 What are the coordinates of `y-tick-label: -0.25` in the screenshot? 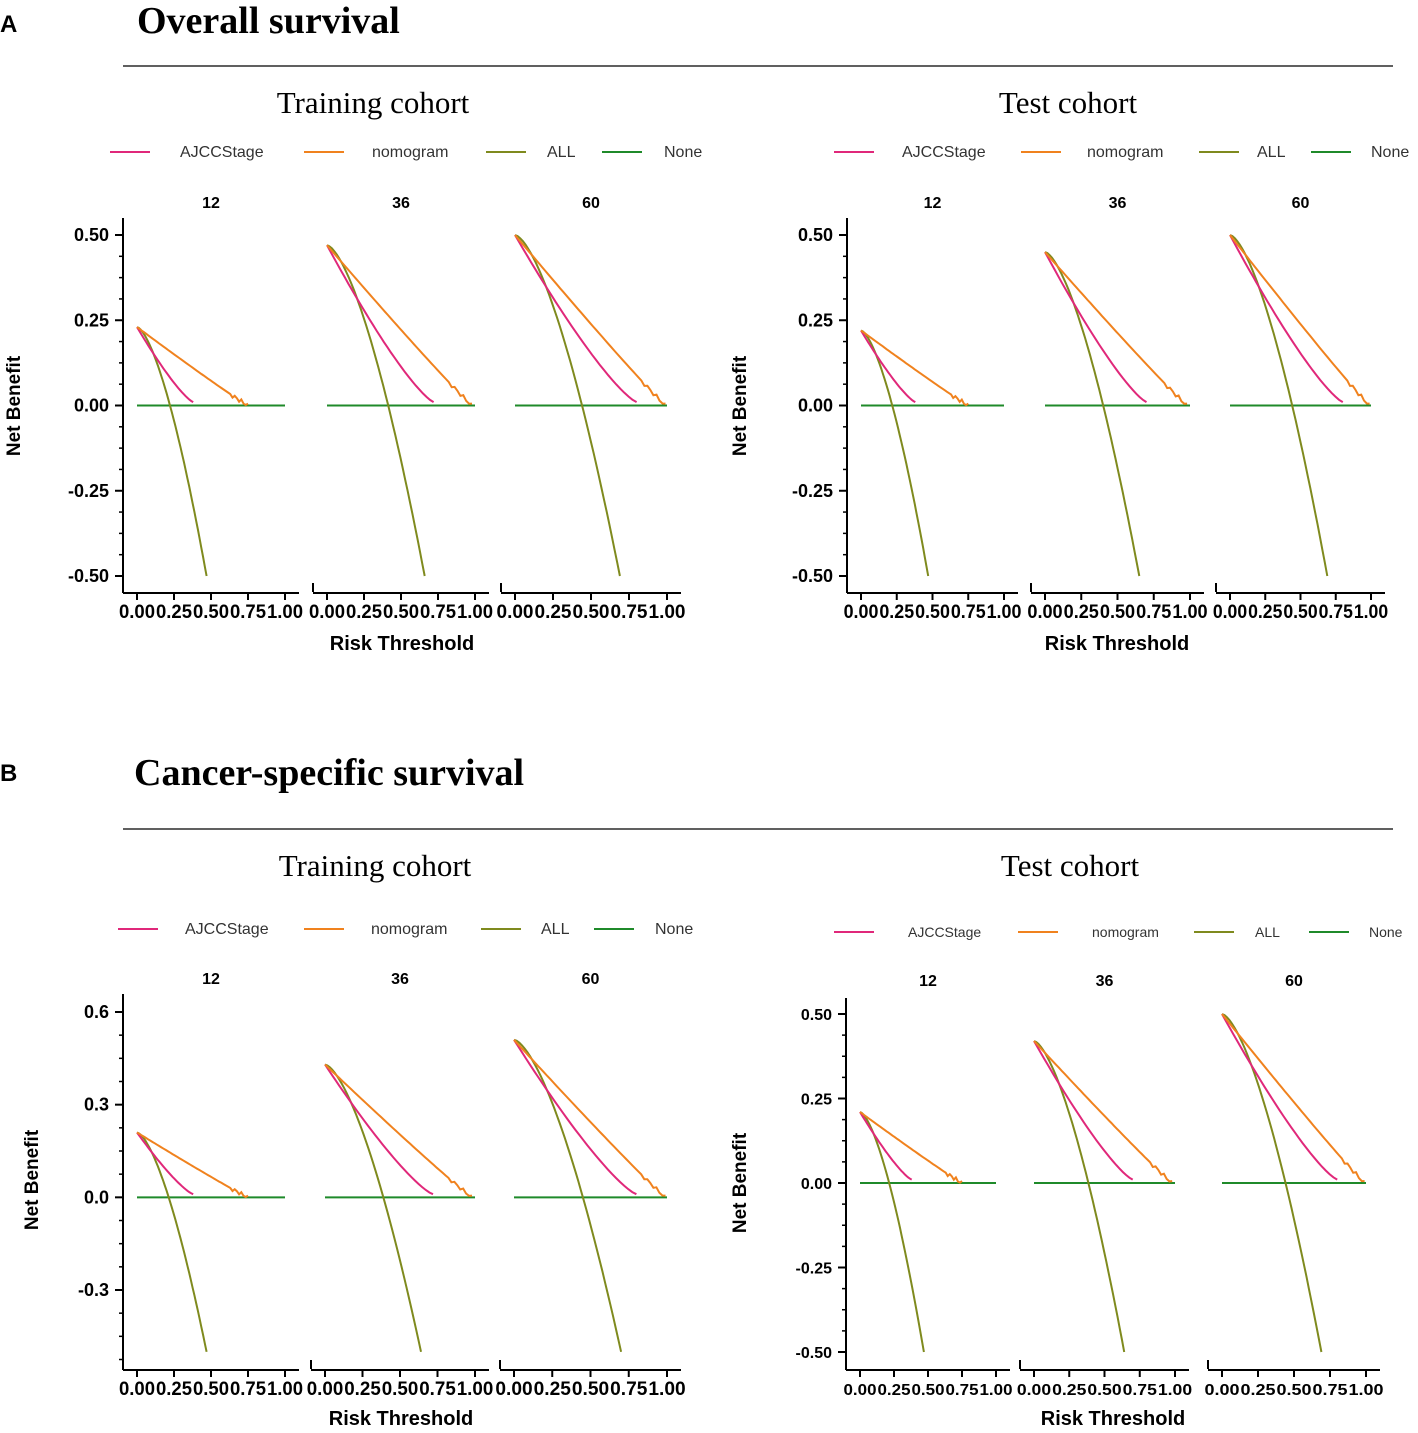 It's located at (88, 491).